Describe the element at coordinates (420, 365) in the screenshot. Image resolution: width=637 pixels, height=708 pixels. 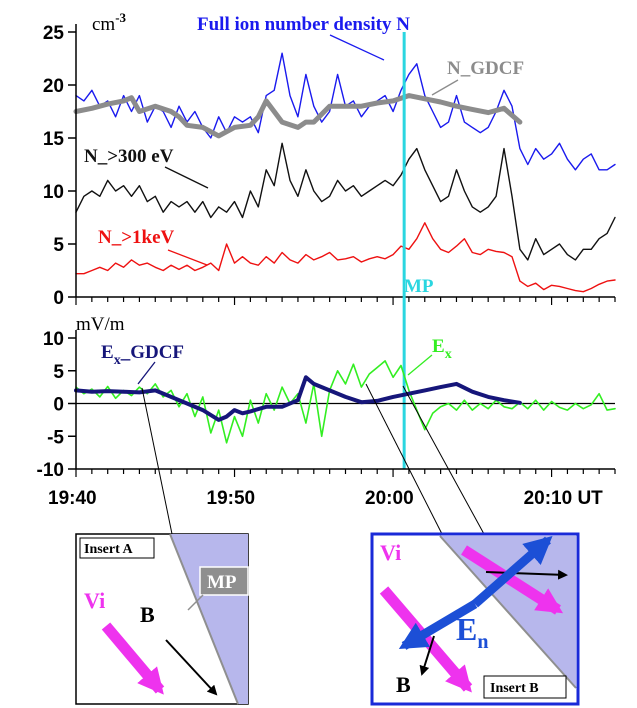
I see `ex-leader` at that location.